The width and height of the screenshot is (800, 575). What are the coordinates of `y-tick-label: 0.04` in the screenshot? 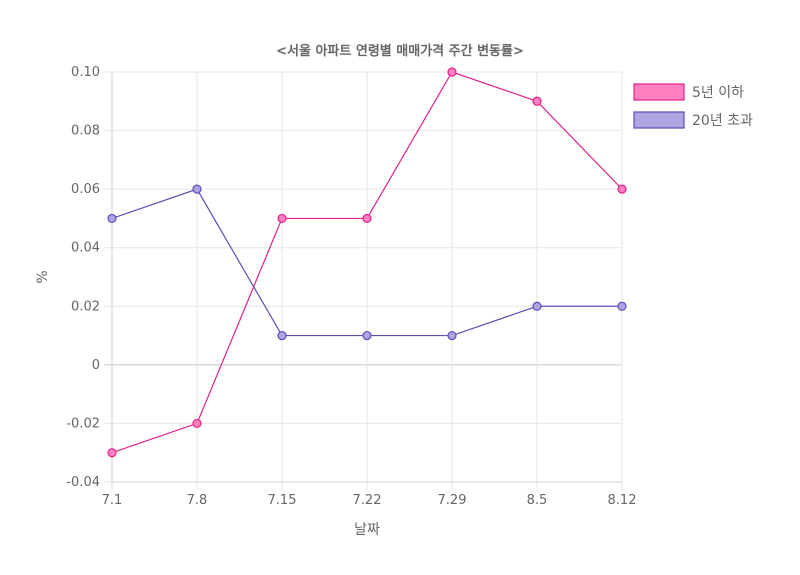 It's located at (85, 248).